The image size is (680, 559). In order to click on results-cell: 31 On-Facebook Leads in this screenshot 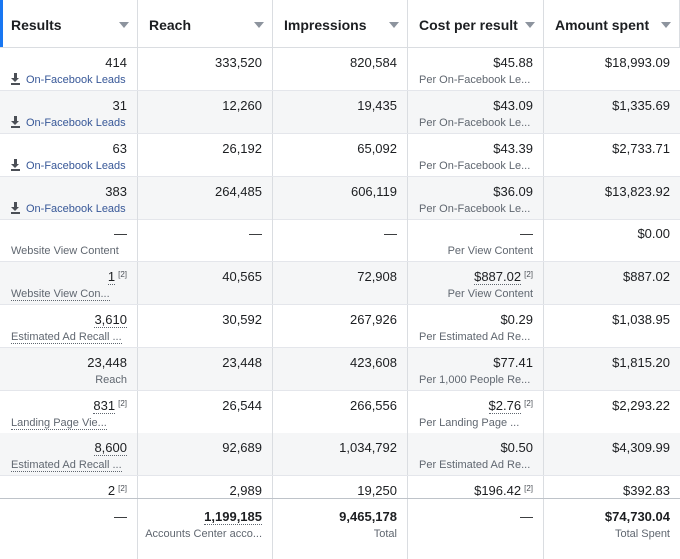, I will do `click(69, 112)`.